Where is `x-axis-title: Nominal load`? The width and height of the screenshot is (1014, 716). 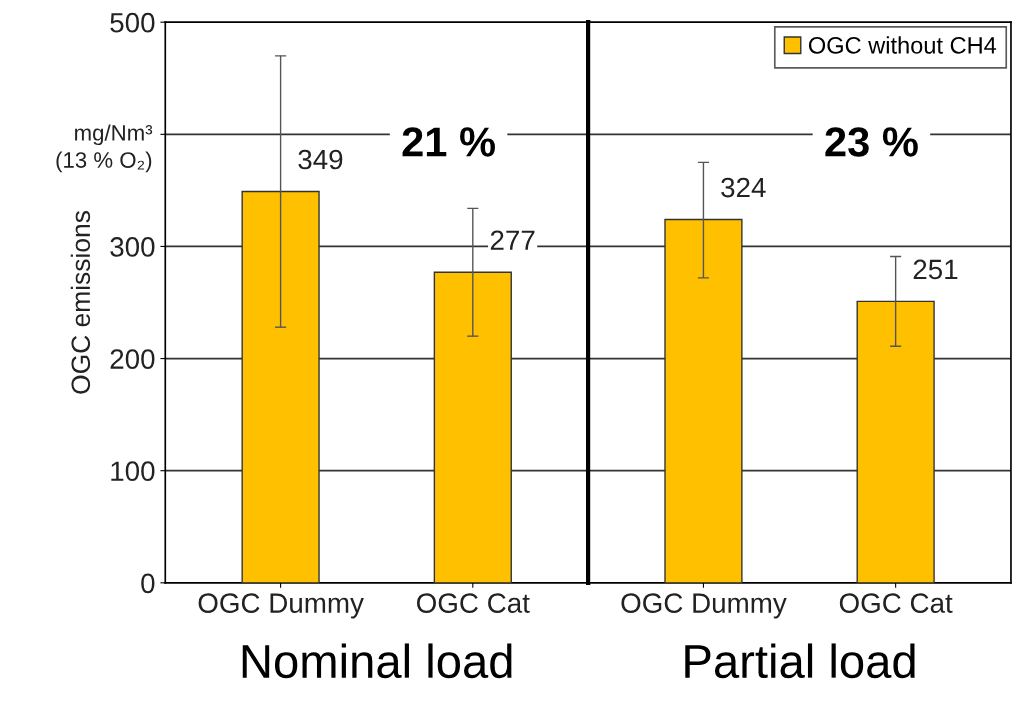
x-axis-title: Nominal load is located at coordinates (377, 661).